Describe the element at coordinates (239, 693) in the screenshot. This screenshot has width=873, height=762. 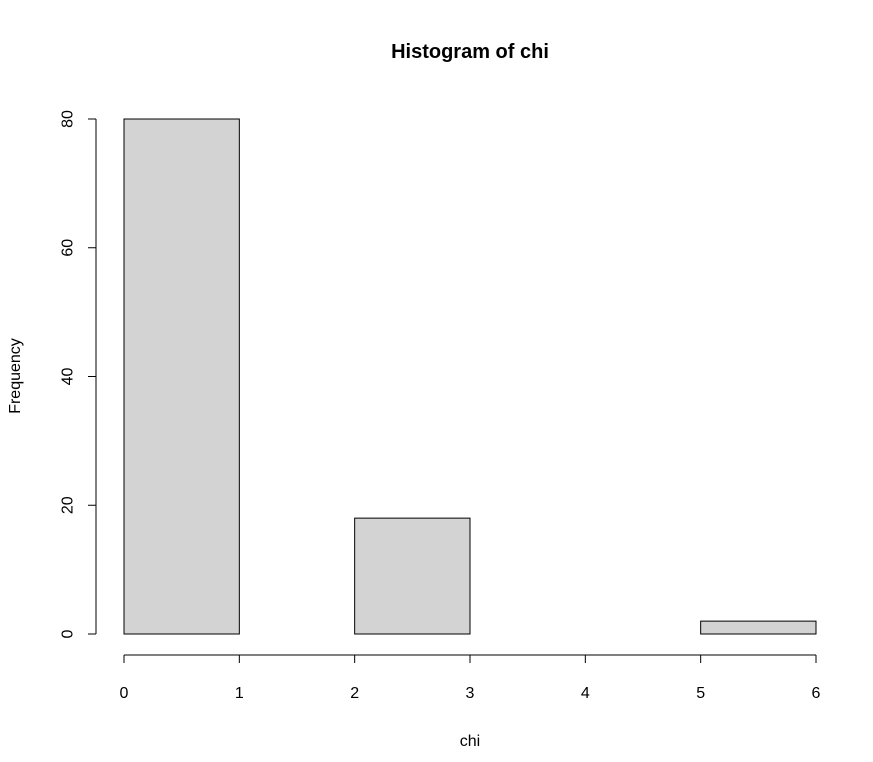
I see `x-tick-label-1: 1` at that location.